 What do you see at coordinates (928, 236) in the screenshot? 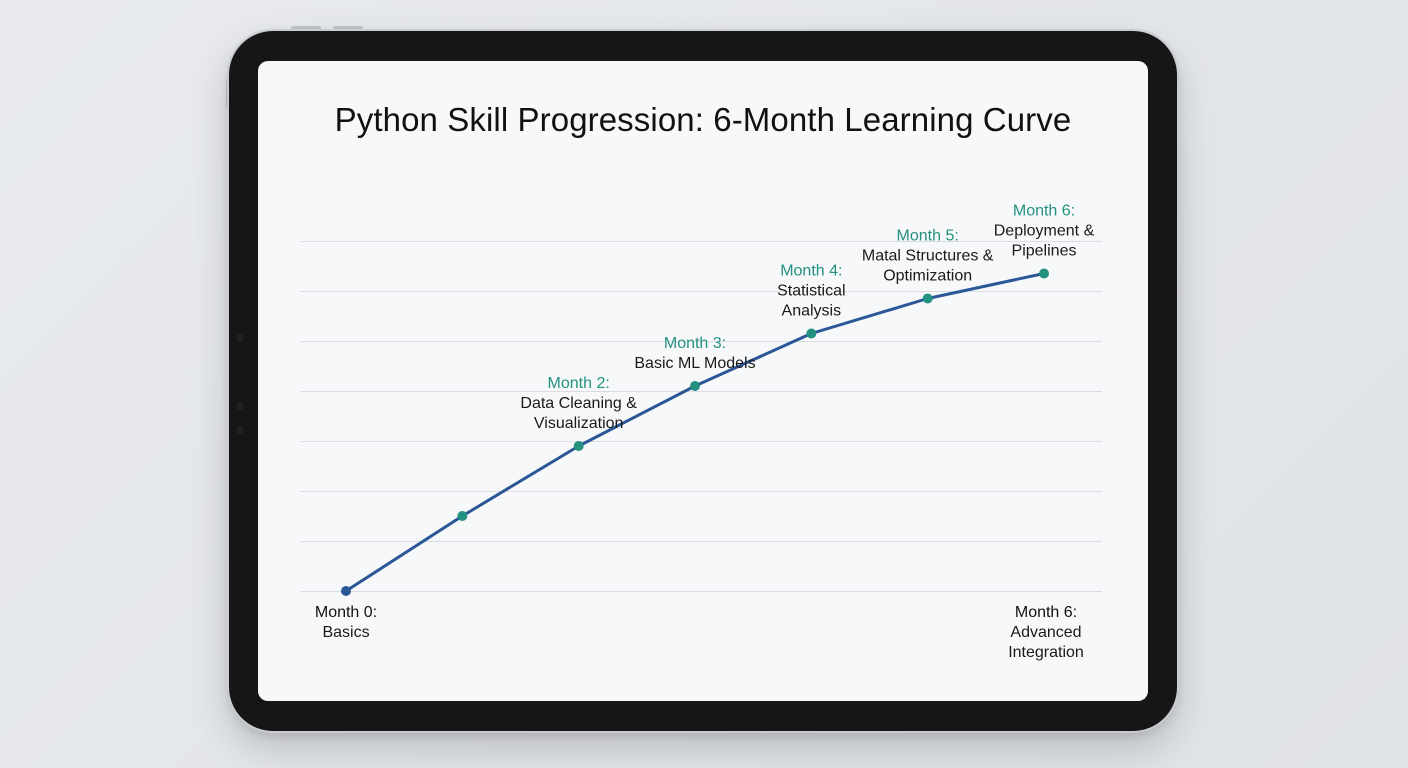
I see `point-label-month: Month 5:` at bounding box center [928, 236].